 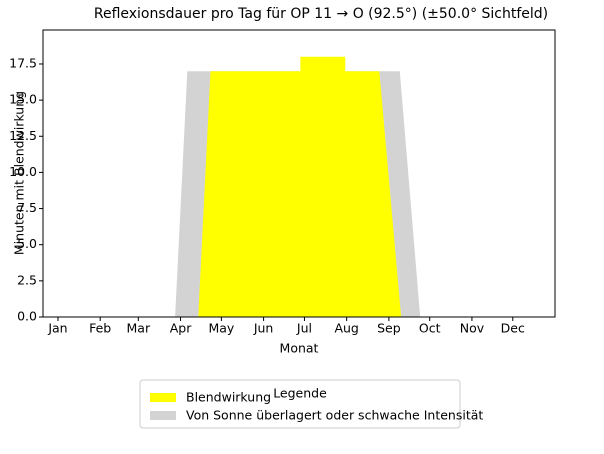 What do you see at coordinates (299, 348) in the screenshot?
I see `x-axis-label: Monat` at bounding box center [299, 348].